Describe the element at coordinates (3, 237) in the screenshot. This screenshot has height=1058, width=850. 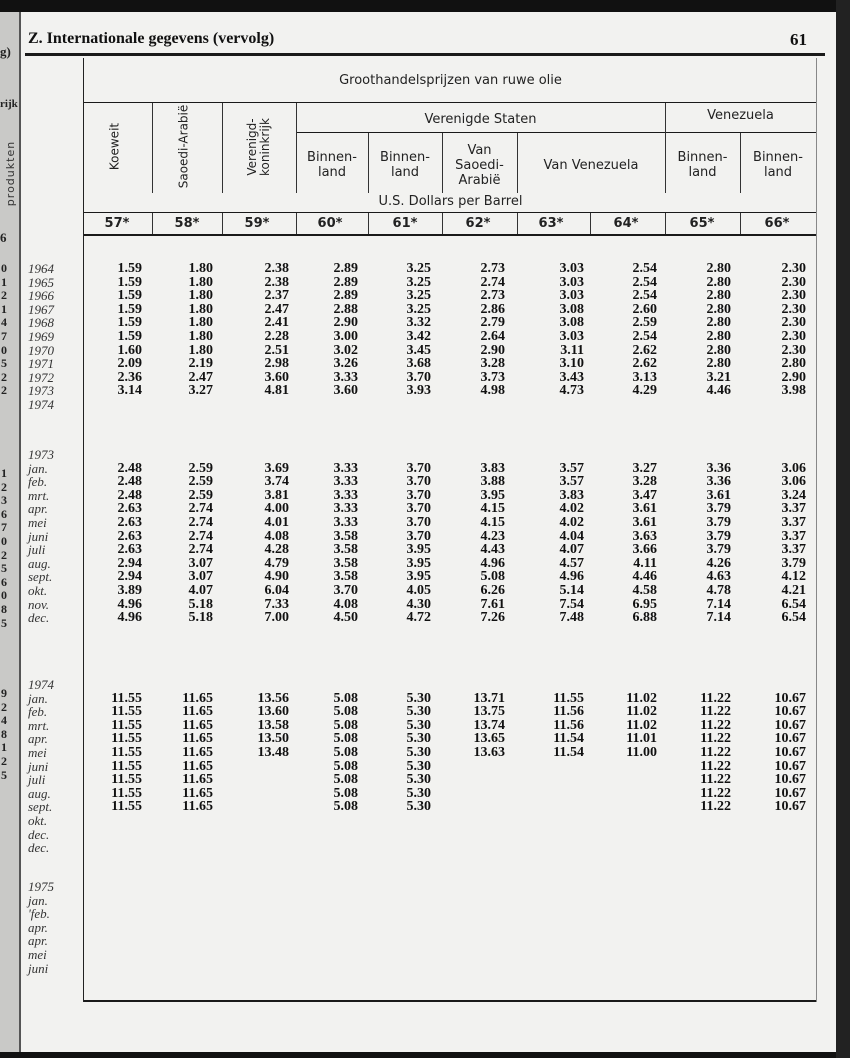
I see `prev-page-fragment: 6` at that location.